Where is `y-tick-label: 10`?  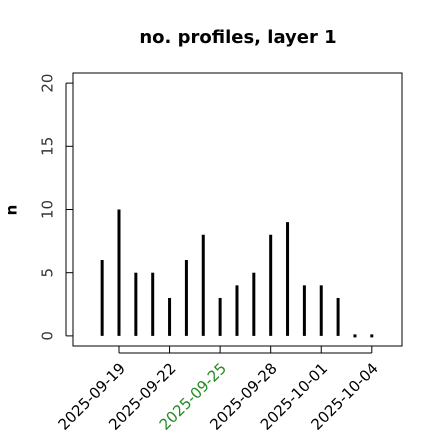 y-tick-label: 10 is located at coordinates (48, 209).